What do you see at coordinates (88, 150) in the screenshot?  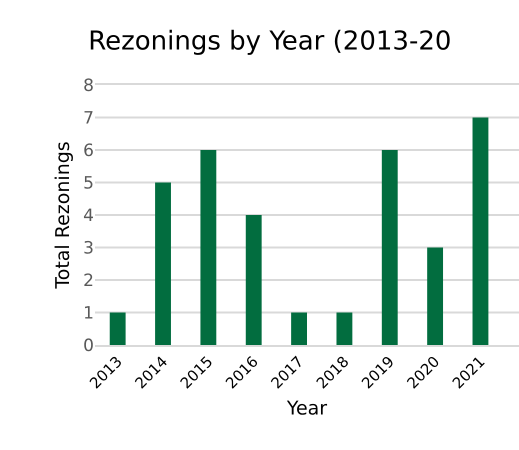 I see `y-tick-label: 6` at bounding box center [88, 150].